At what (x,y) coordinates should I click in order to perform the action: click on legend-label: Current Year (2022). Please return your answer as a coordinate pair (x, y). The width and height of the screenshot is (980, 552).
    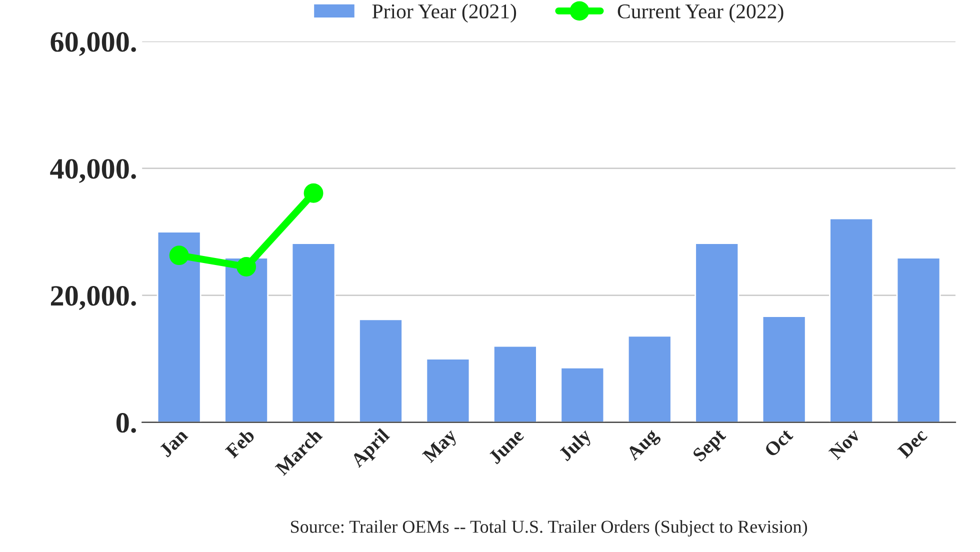
    Looking at the image, I should click on (701, 13).